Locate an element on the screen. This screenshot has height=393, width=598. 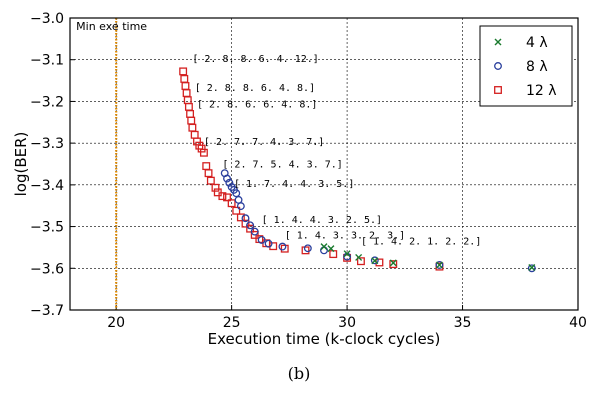
x-tick-label: 25 is located at coordinates (232, 323).